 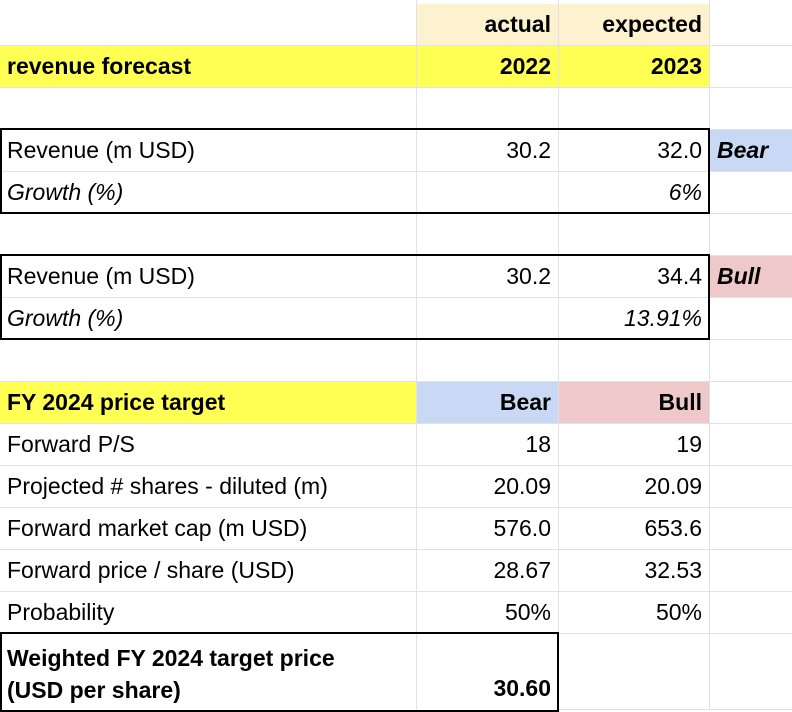 What do you see at coordinates (487, 66) in the screenshot?
I see `year-actual-cell: 2022` at bounding box center [487, 66].